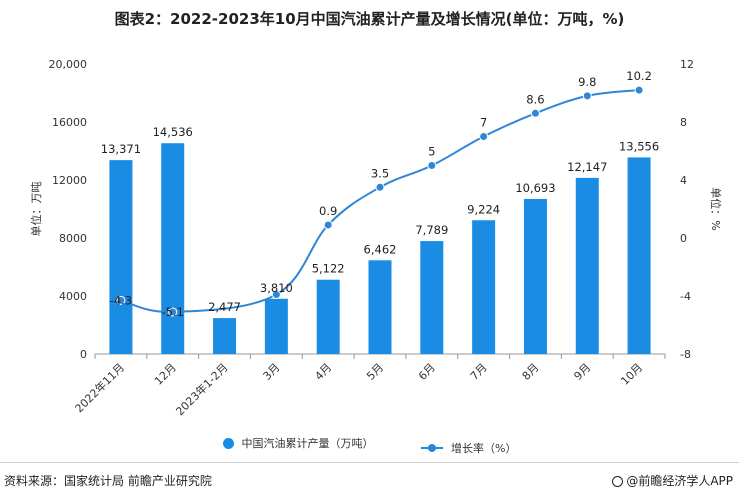  Describe the element at coordinates (276, 288) in the screenshot. I see `bar-value-label: 3,810` at that location.